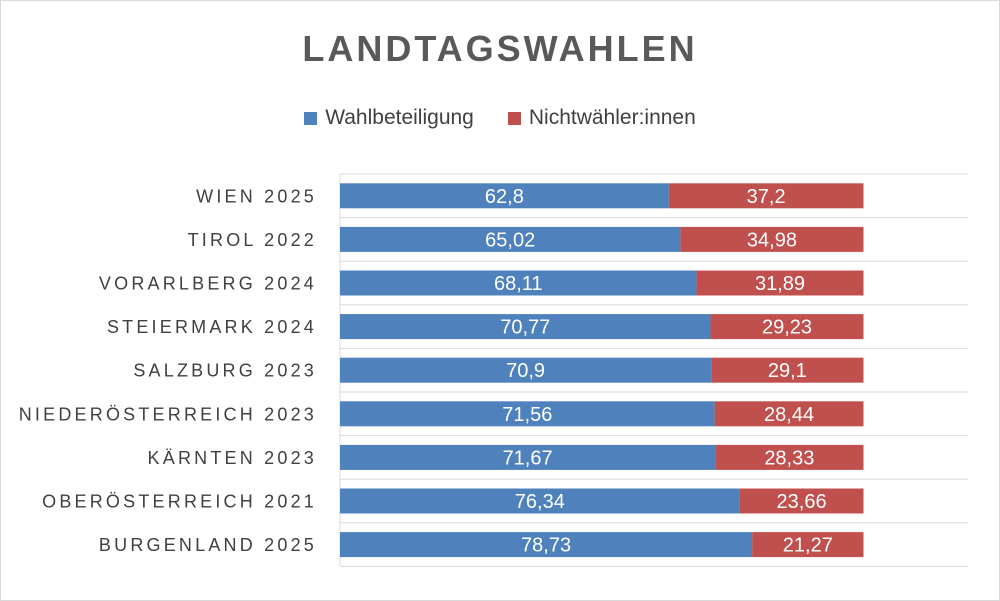  What do you see at coordinates (168, 414) in the screenshot?
I see `category-label: NIEDERÖSTERREICH 2023` at bounding box center [168, 414].